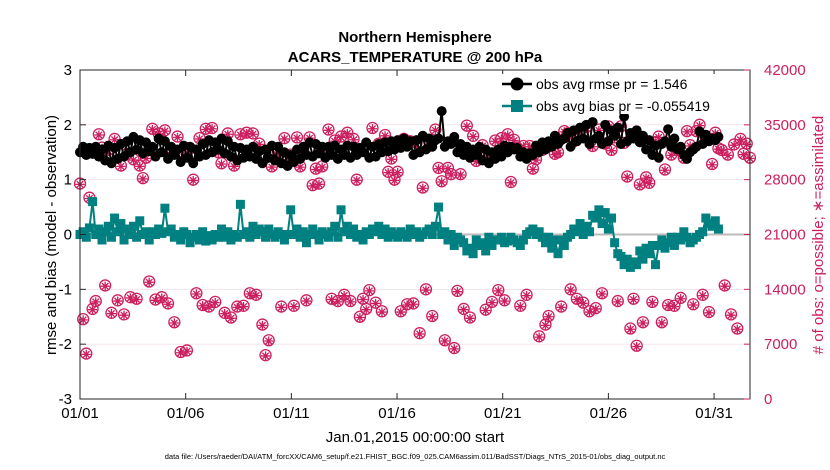  What do you see at coordinates (415, 57) in the screenshot?
I see `chart-title-line2: ACARS_TEMPERATURE @ 200 hPa` at bounding box center [415, 57].